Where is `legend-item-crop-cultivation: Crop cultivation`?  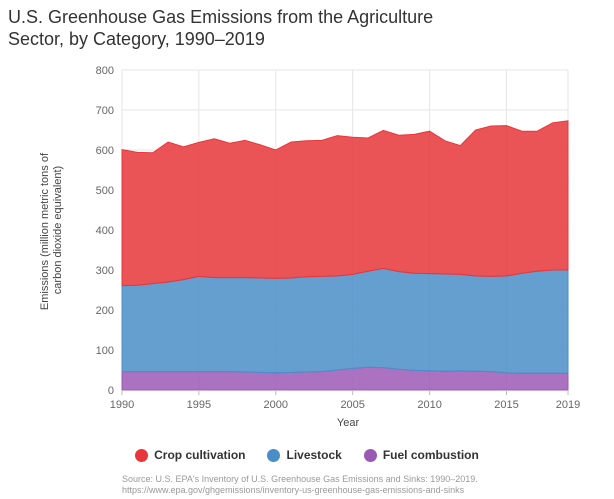 legend-item-crop-cultivation: Crop cultivation is located at coordinates (190, 455).